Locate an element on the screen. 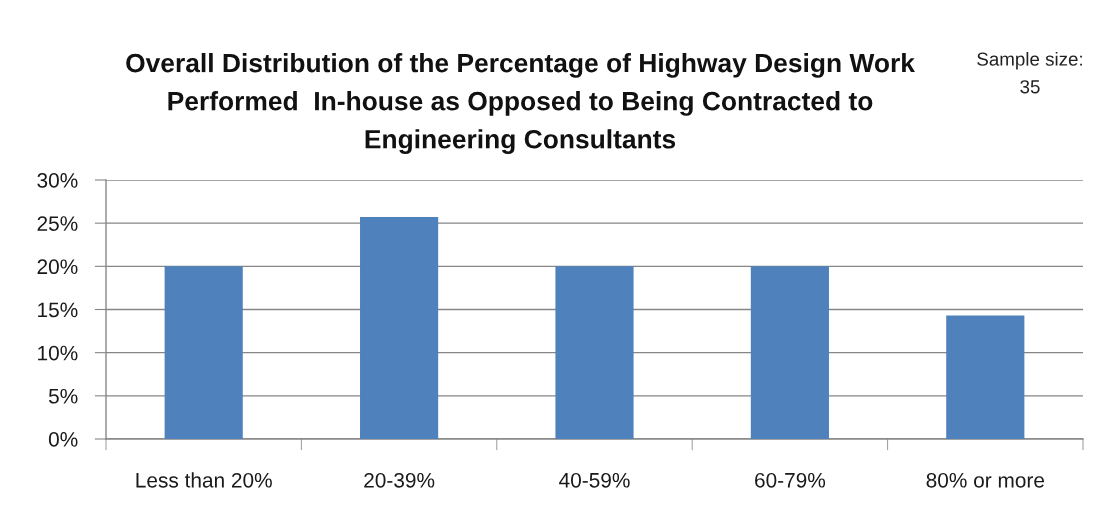 This screenshot has width=1104, height=518. y-tick-label: 10% is located at coordinates (58, 353).